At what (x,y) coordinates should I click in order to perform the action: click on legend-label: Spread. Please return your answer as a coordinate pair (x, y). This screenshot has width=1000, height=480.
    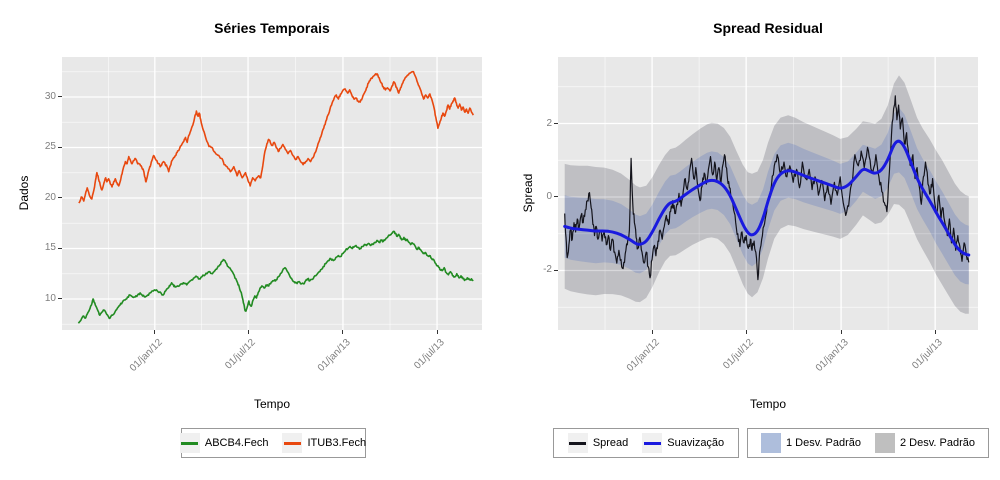
    Looking at the image, I should click on (610, 443).